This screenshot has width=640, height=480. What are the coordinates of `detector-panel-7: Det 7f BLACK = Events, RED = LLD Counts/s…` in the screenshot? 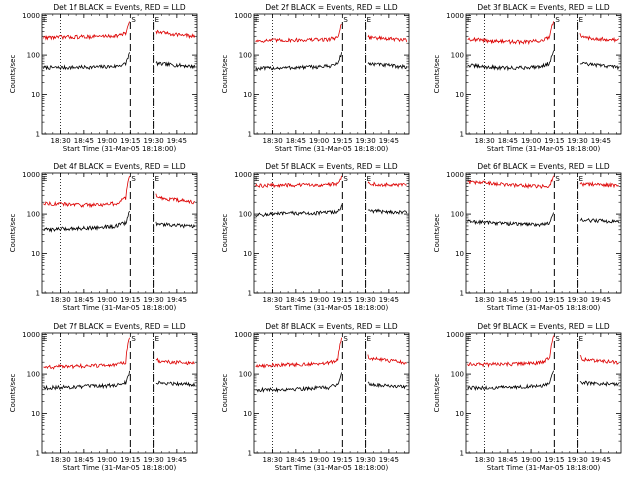 It's located at (103, 397).